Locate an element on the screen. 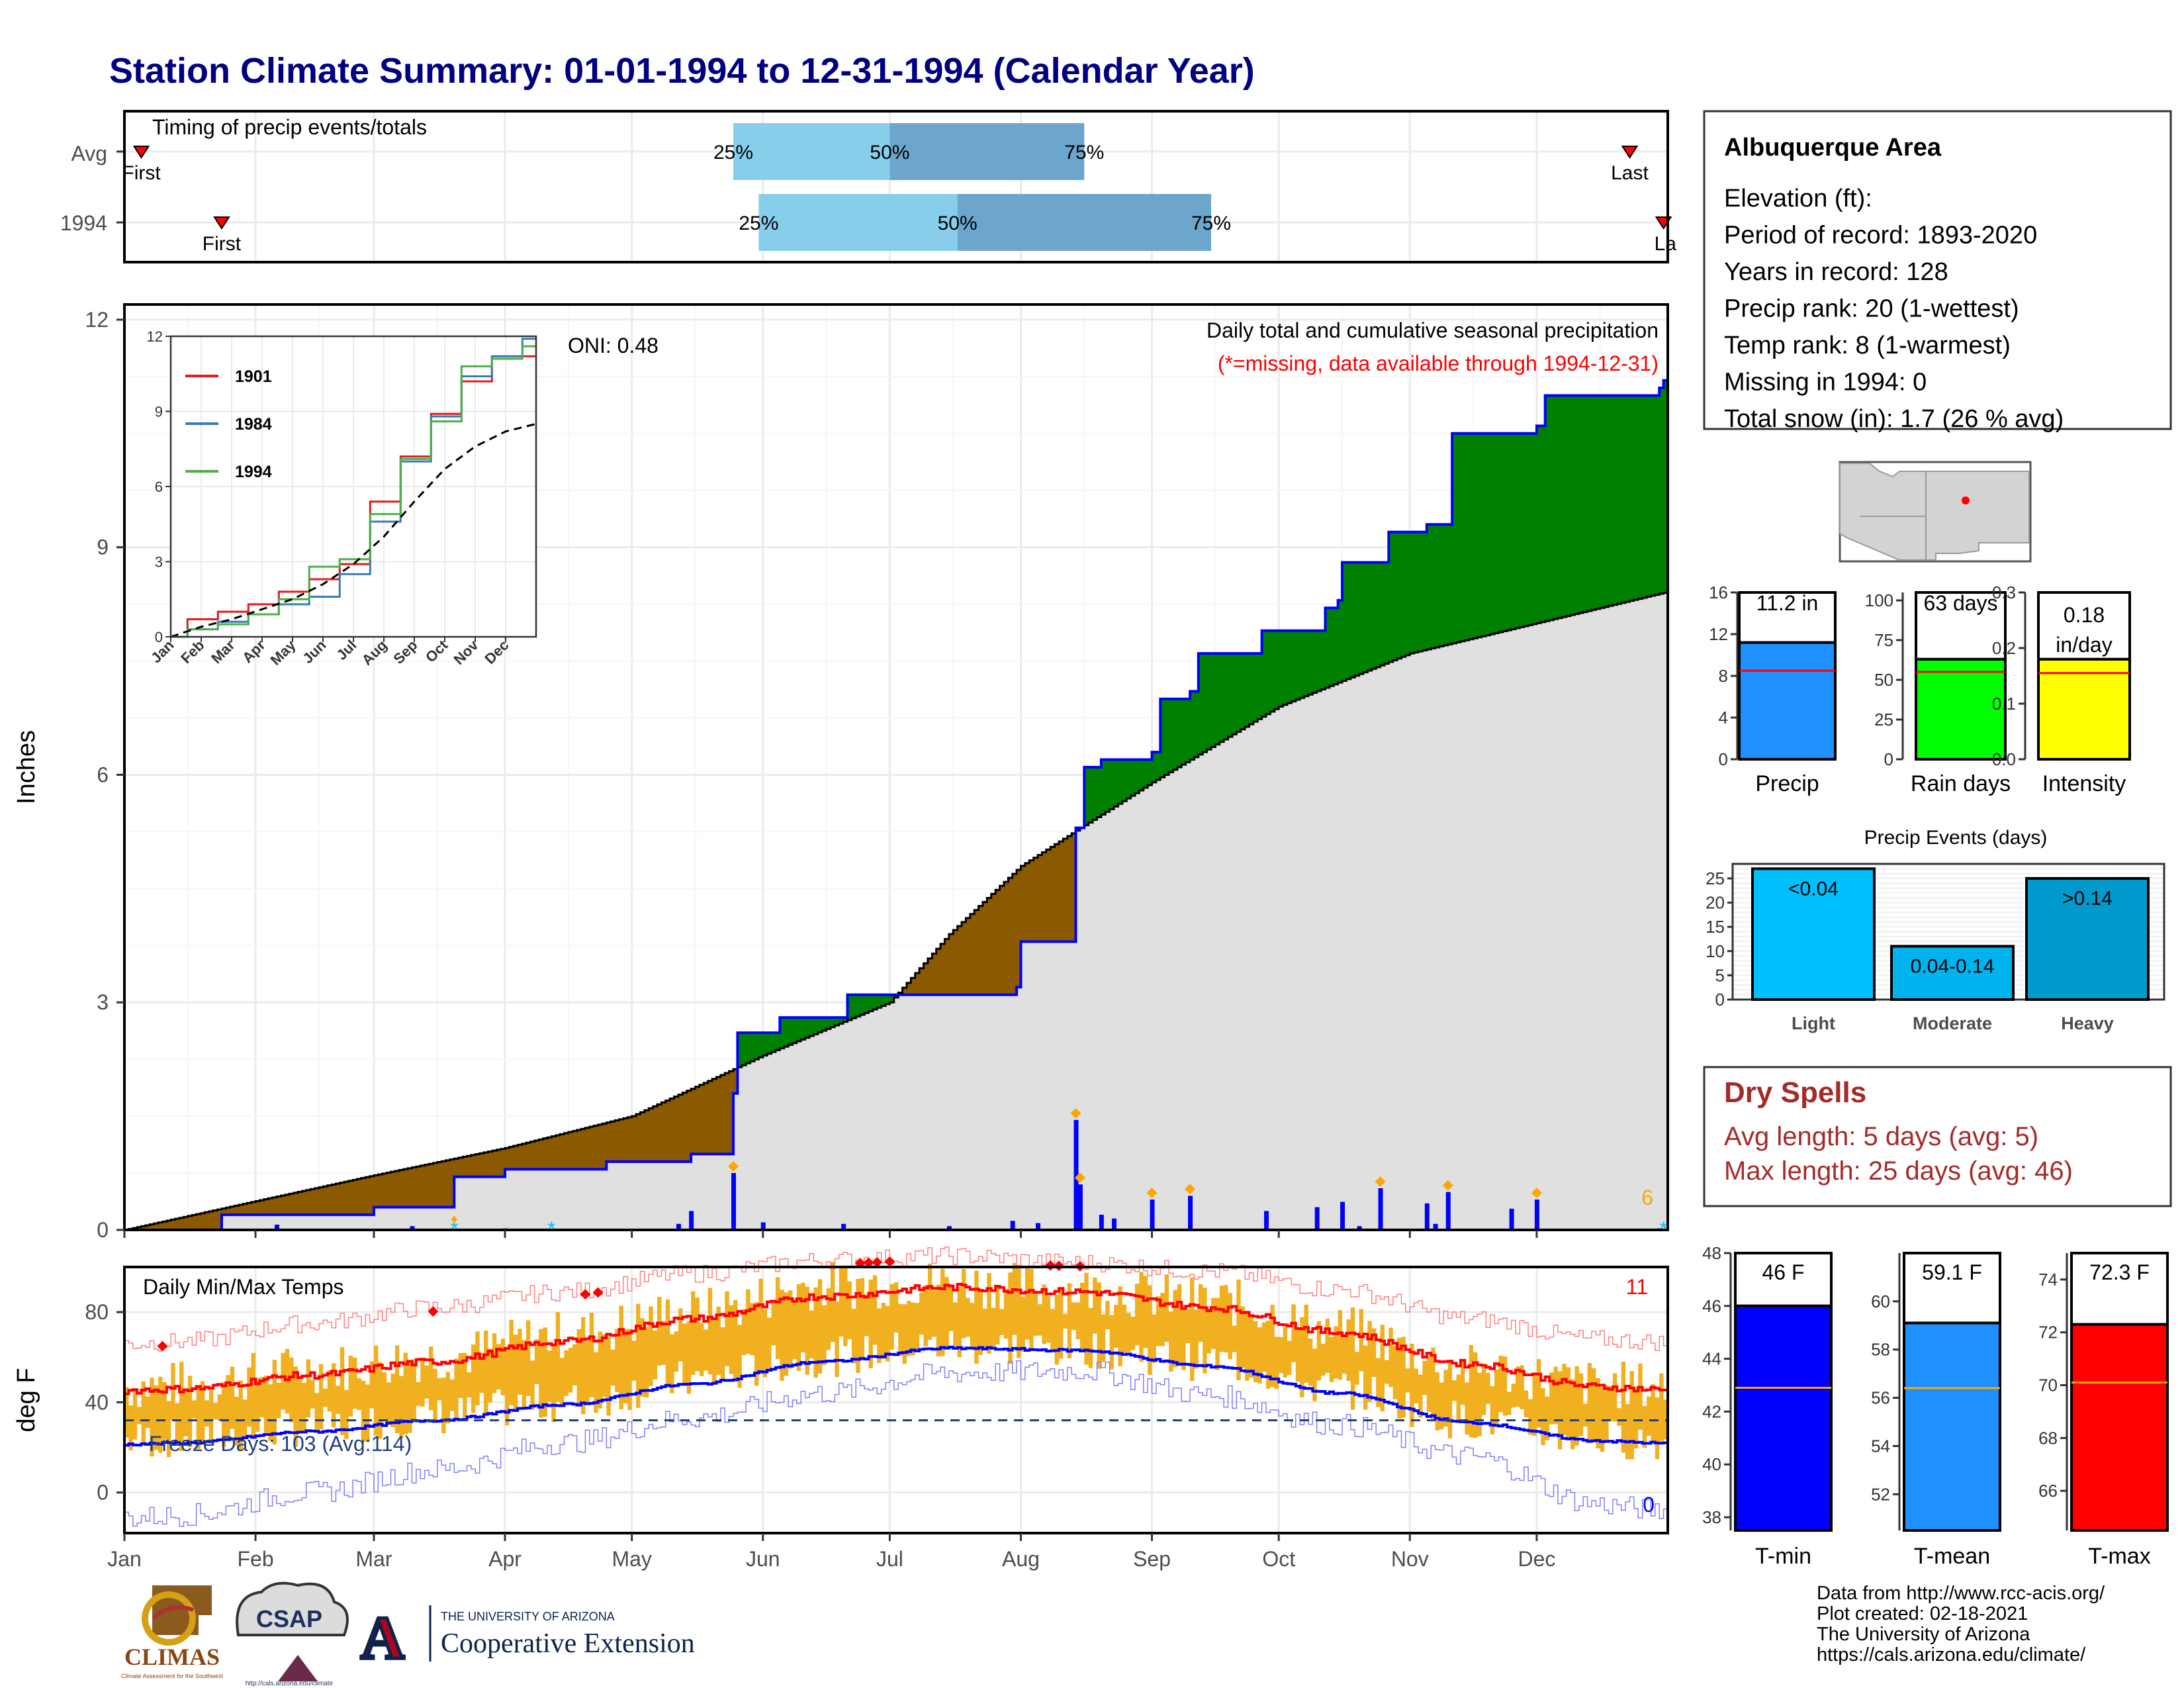 This screenshot has width=2184, height=1688. map-states-shape is located at coordinates (1934, 512).